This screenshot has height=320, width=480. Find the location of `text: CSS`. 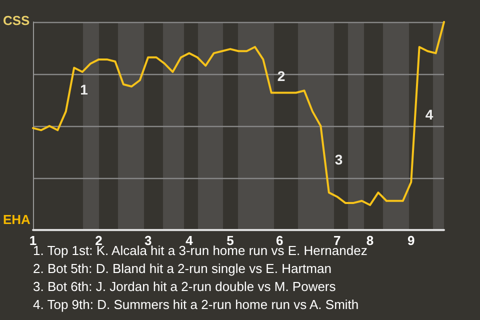

text: CSS is located at coordinates (16, 20).